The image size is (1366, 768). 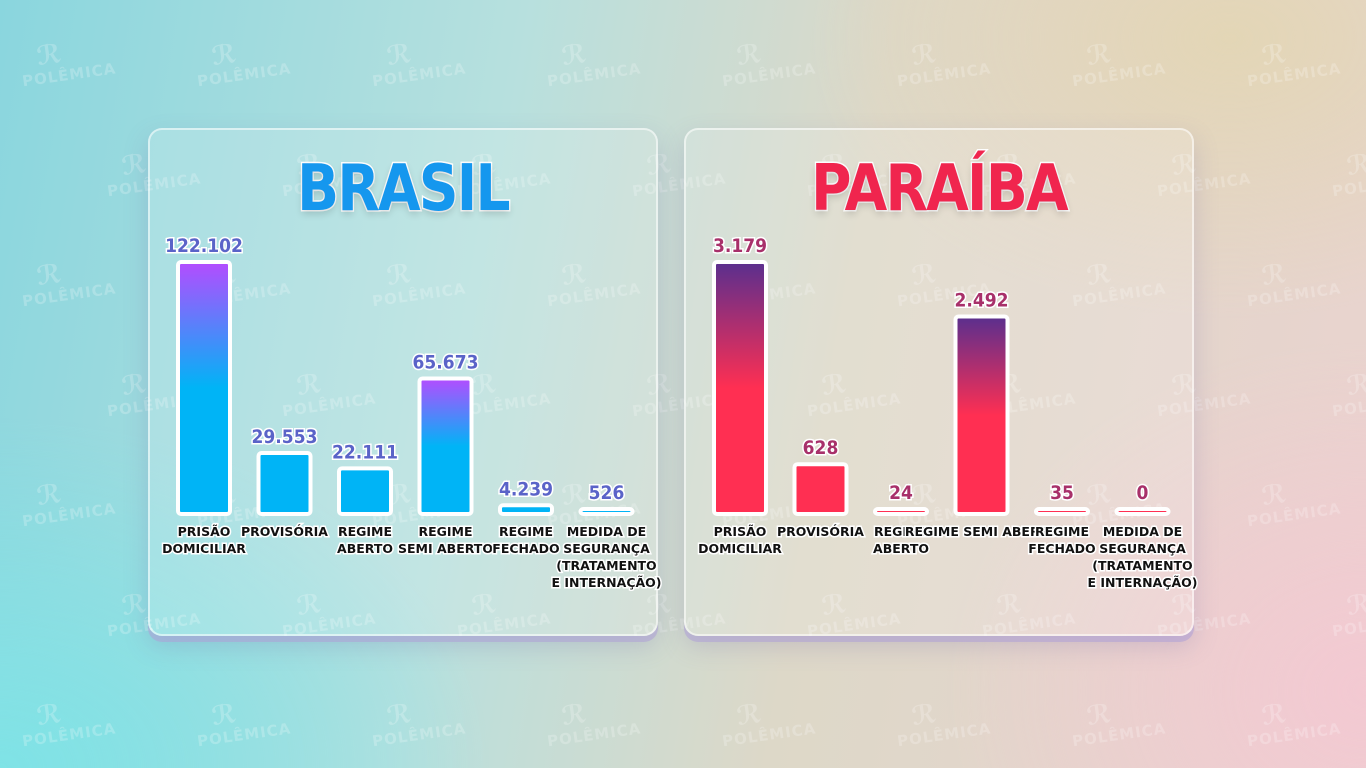 What do you see at coordinates (821, 448) in the screenshot?
I see `bar-value-label-1: 628` at bounding box center [821, 448].